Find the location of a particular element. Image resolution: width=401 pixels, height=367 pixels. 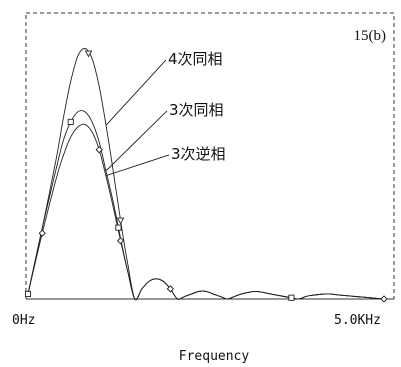

leader-line-3rd-in-phase is located at coordinates (137, 140).